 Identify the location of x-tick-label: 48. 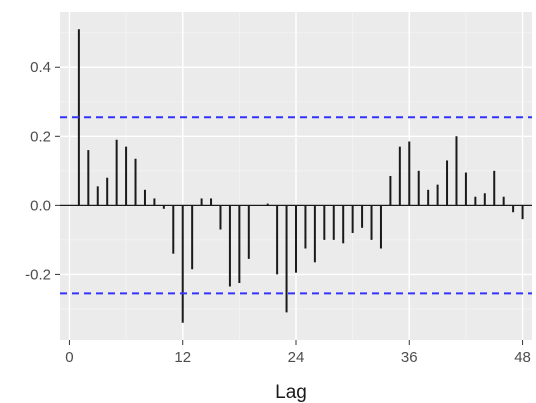
(522, 357).